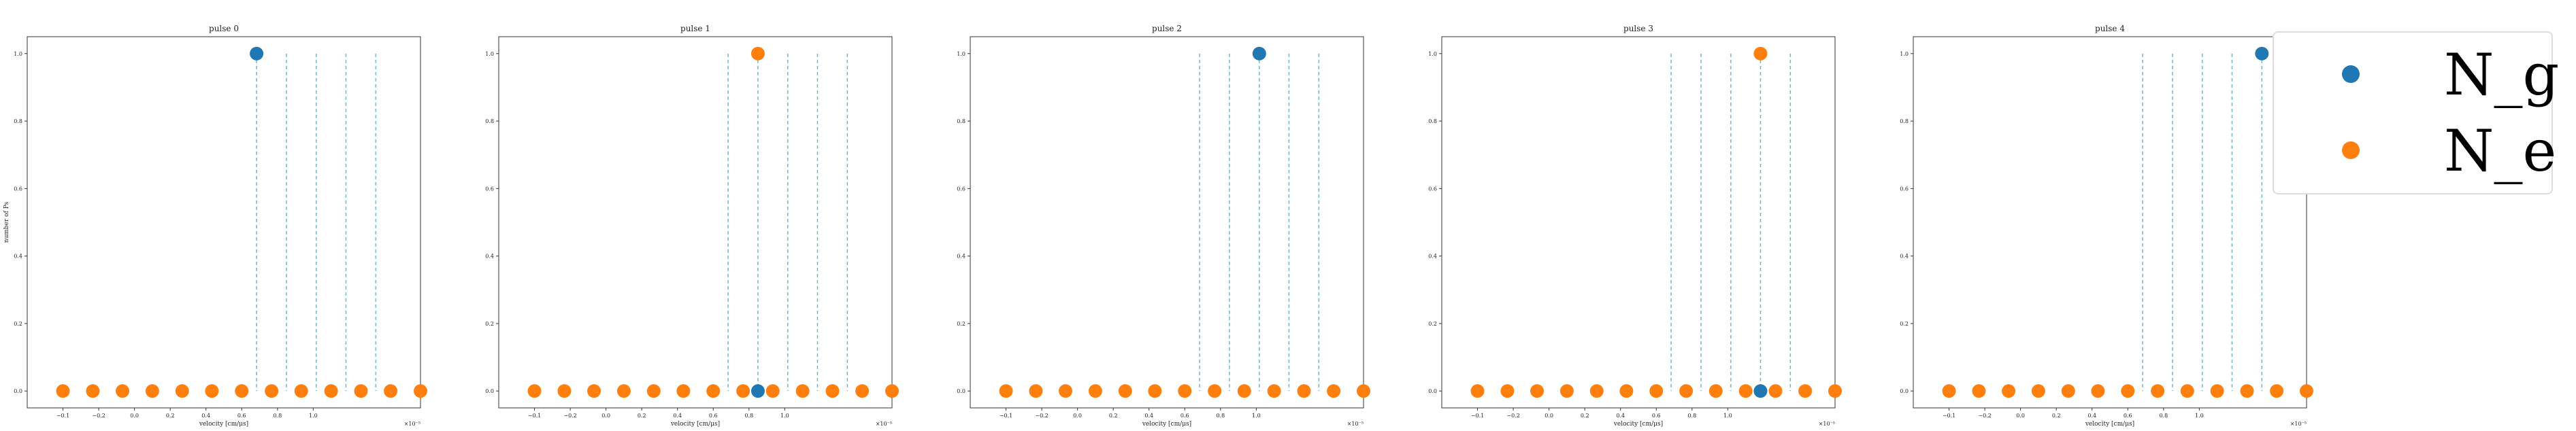  Describe the element at coordinates (7, 222) in the screenshot. I see `y-axis-label: number of Ps` at that location.